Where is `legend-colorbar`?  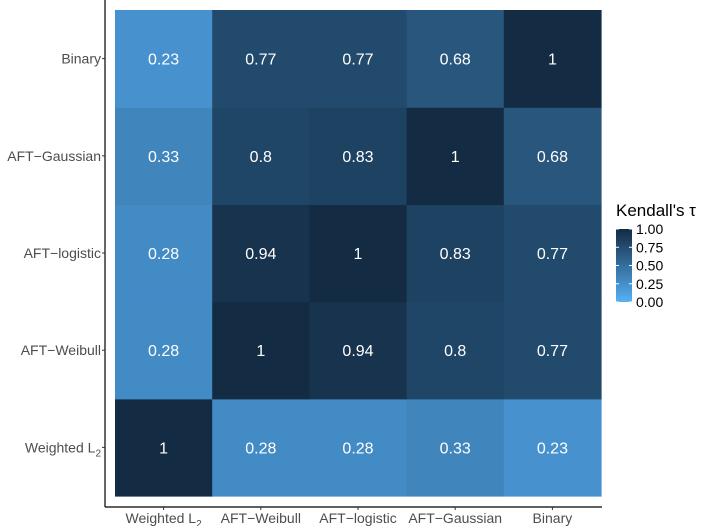 legend-colorbar is located at coordinates (624, 265).